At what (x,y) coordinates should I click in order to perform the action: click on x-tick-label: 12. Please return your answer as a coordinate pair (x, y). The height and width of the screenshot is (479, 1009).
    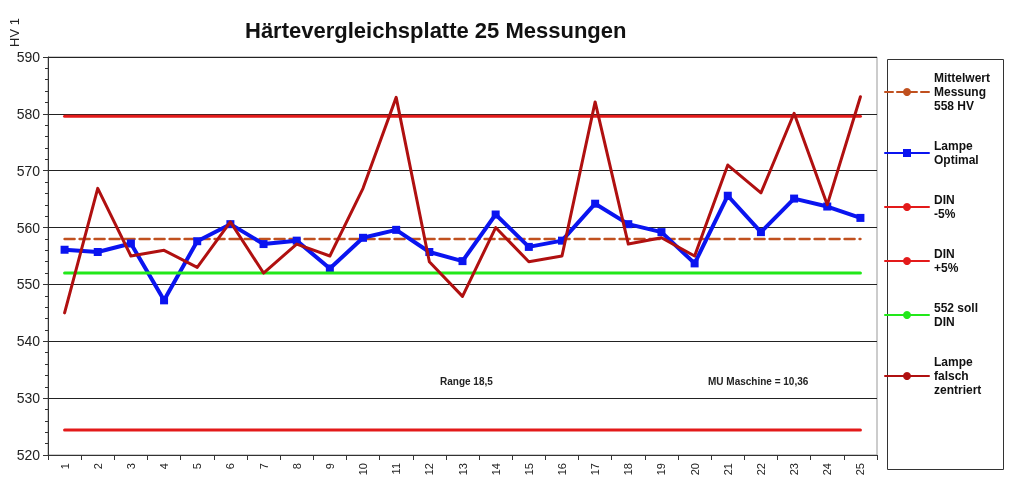
    Looking at the image, I should click on (429, 469).